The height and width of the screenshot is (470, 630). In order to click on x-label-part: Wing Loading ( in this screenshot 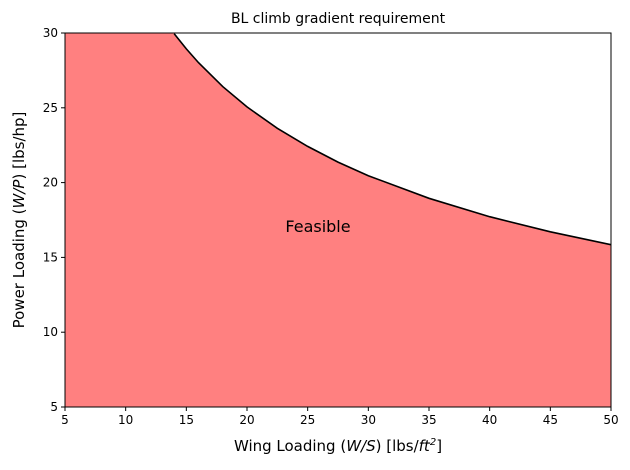, I will do `click(290, 446)`.